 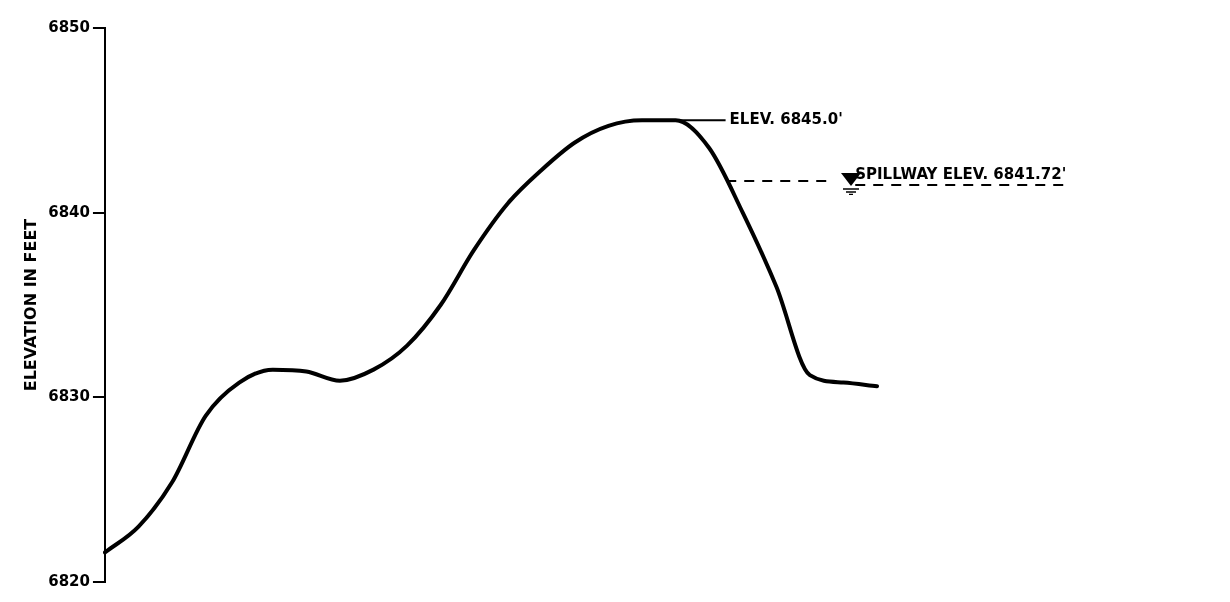 I want to click on annotation: ELEV. 6845.0', so click(x=786, y=119).